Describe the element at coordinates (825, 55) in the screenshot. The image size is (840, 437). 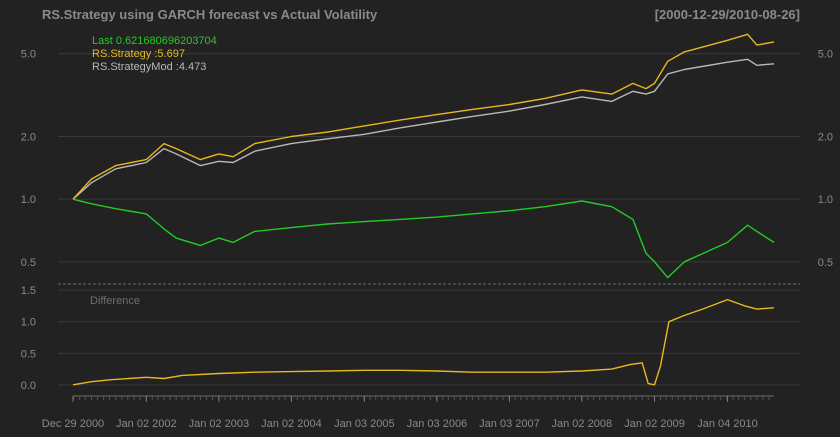
I see `main-y-tick-right: 5.0` at that location.